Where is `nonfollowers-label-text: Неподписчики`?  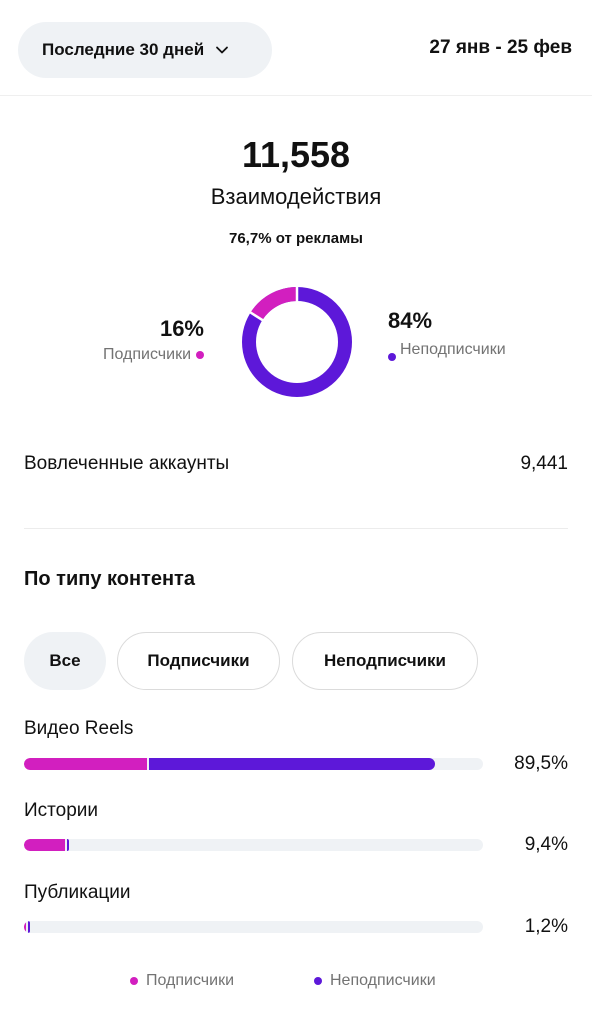 nonfollowers-label-text: Неподписчики is located at coordinates (453, 349).